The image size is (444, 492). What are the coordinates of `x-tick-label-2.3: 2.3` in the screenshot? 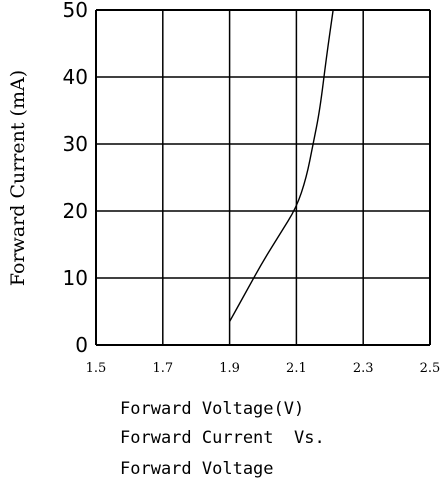 It's located at (363, 368).